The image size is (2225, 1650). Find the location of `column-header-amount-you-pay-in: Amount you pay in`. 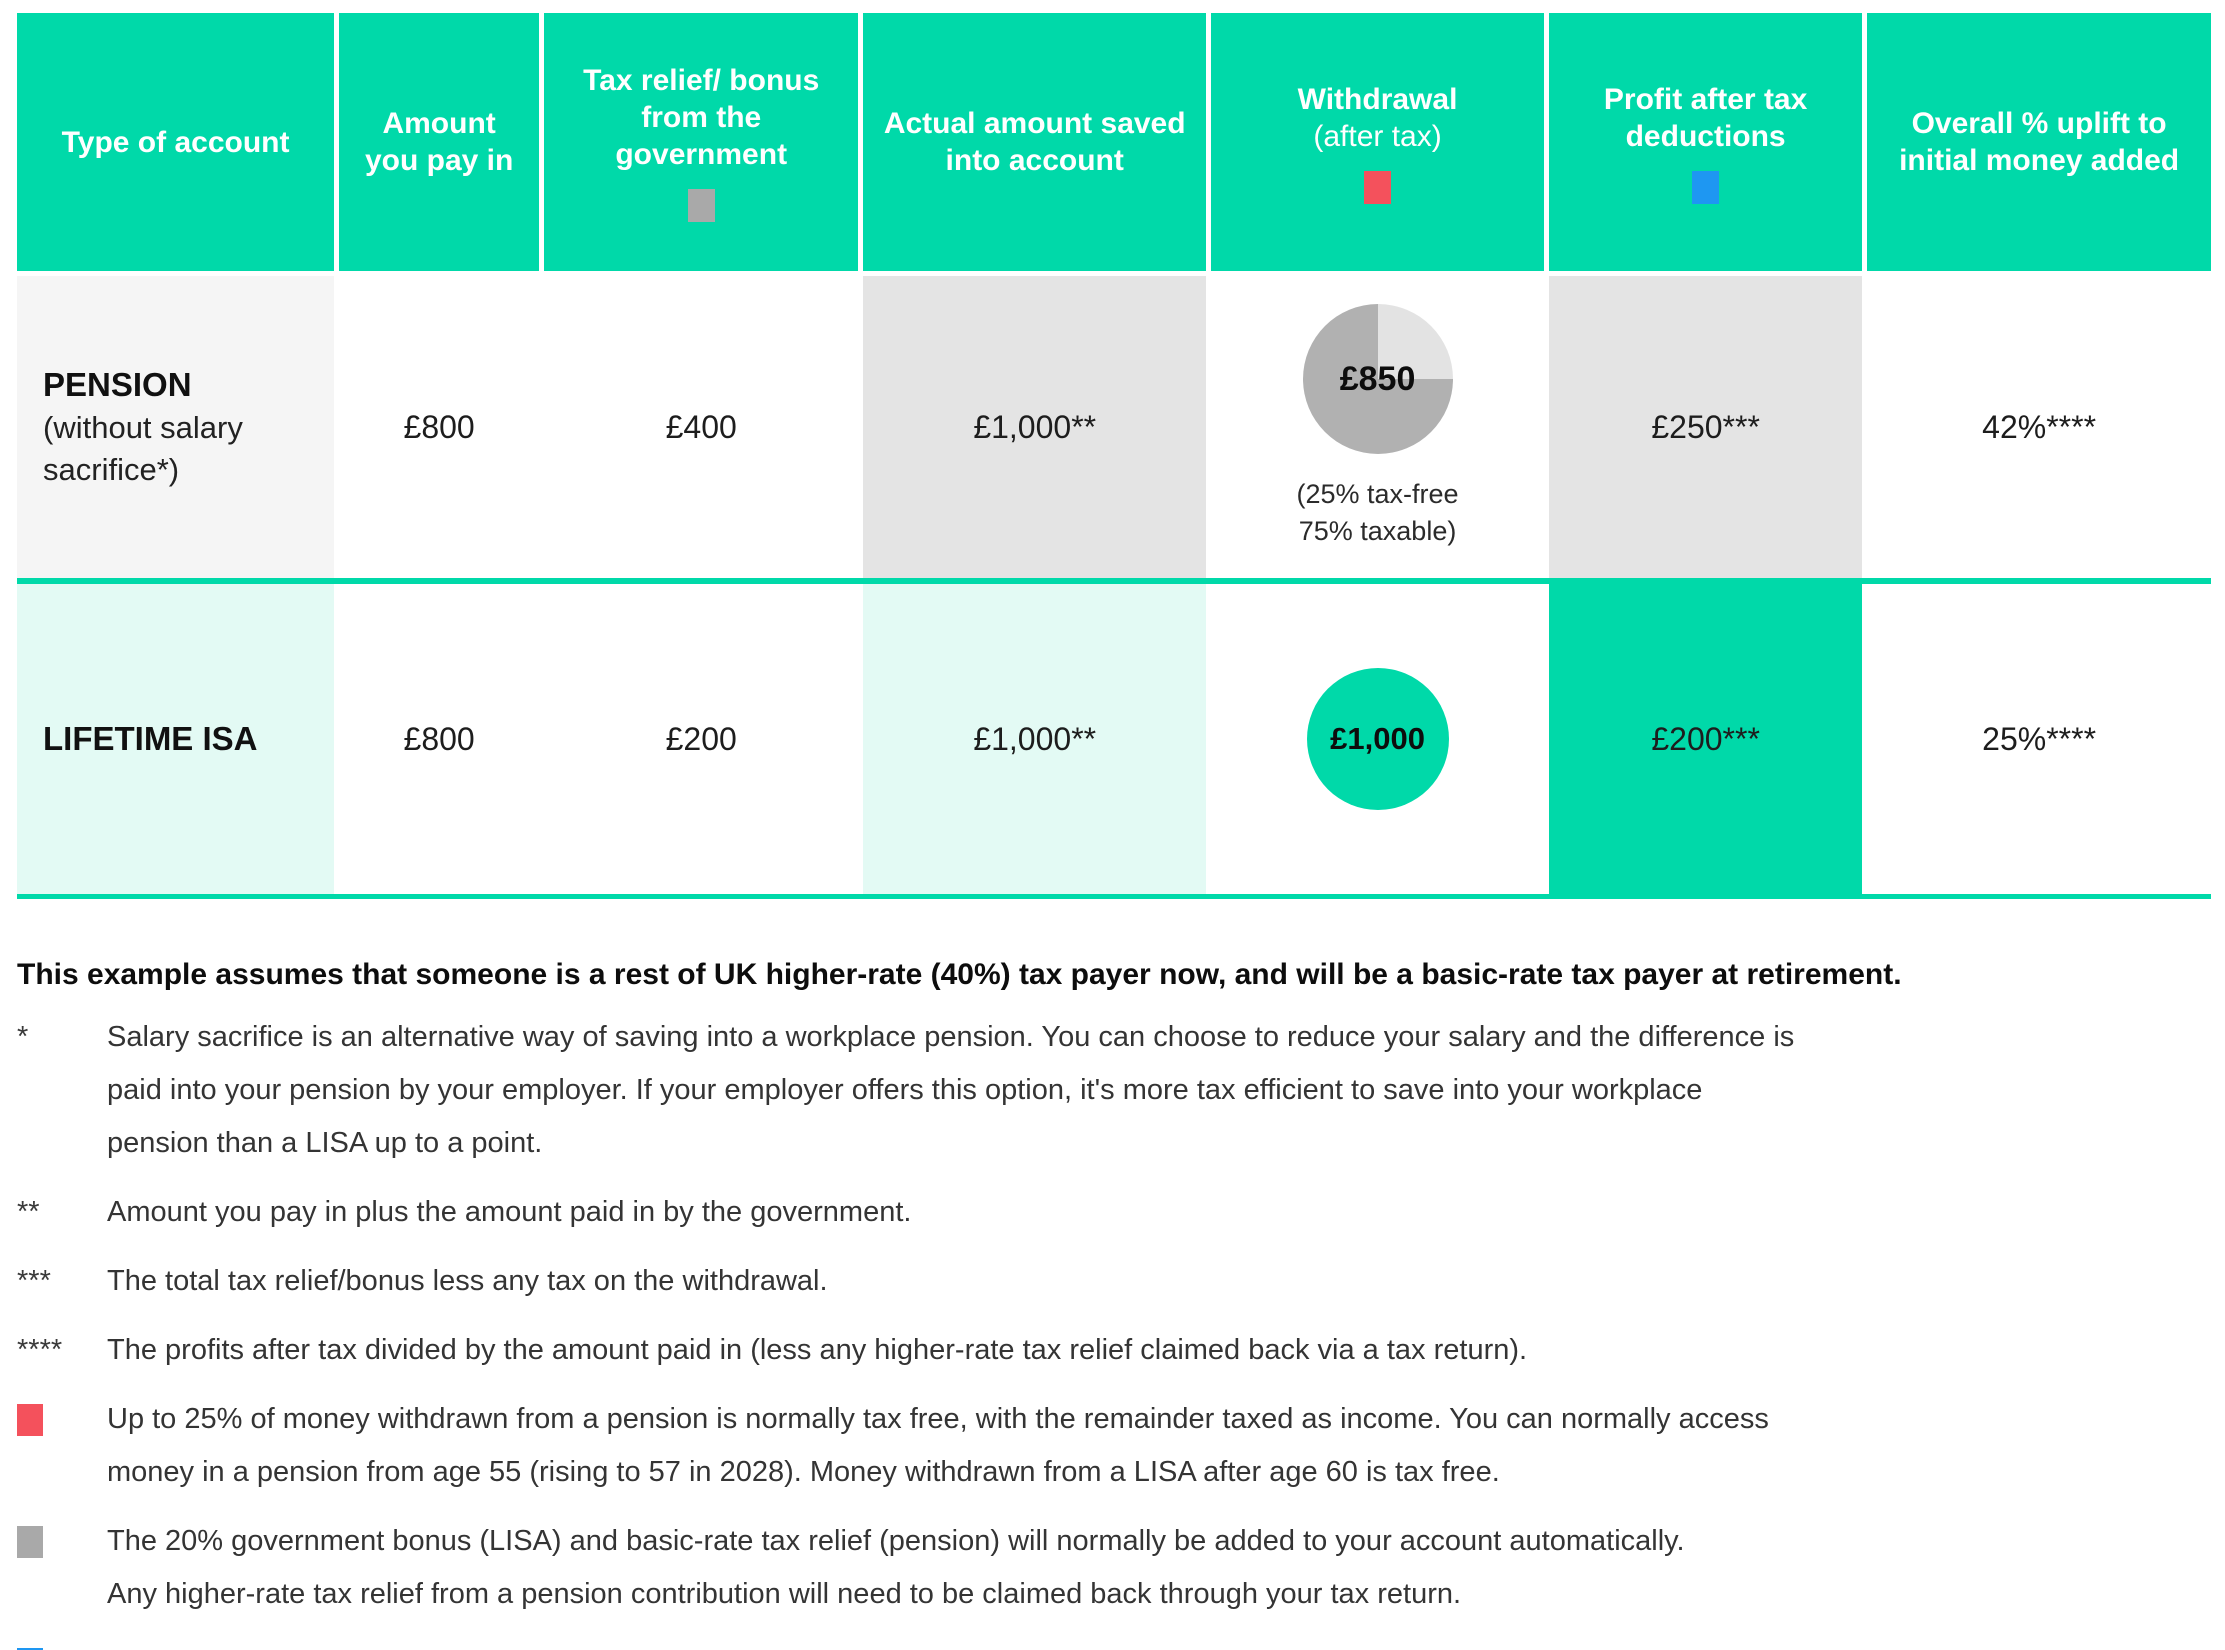

column-header-amount-you-pay-in: Amount you pay in is located at coordinates (439, 142).